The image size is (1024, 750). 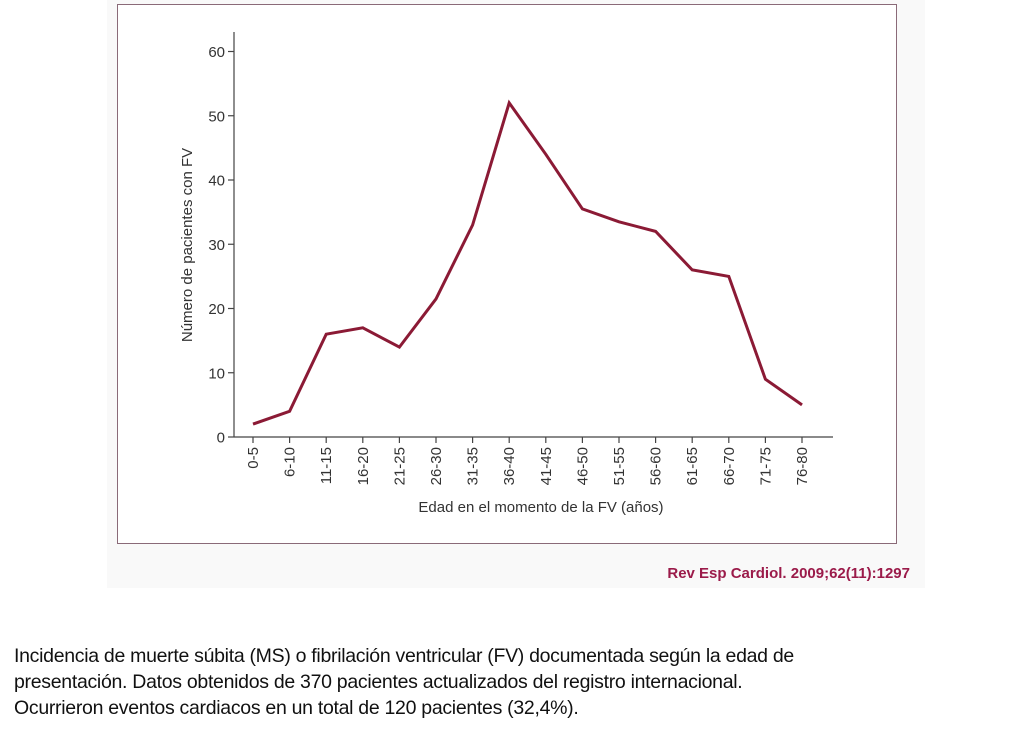 I want to click on y-axis-title: Número de pacientes con FV, so click(x=187, y=245).